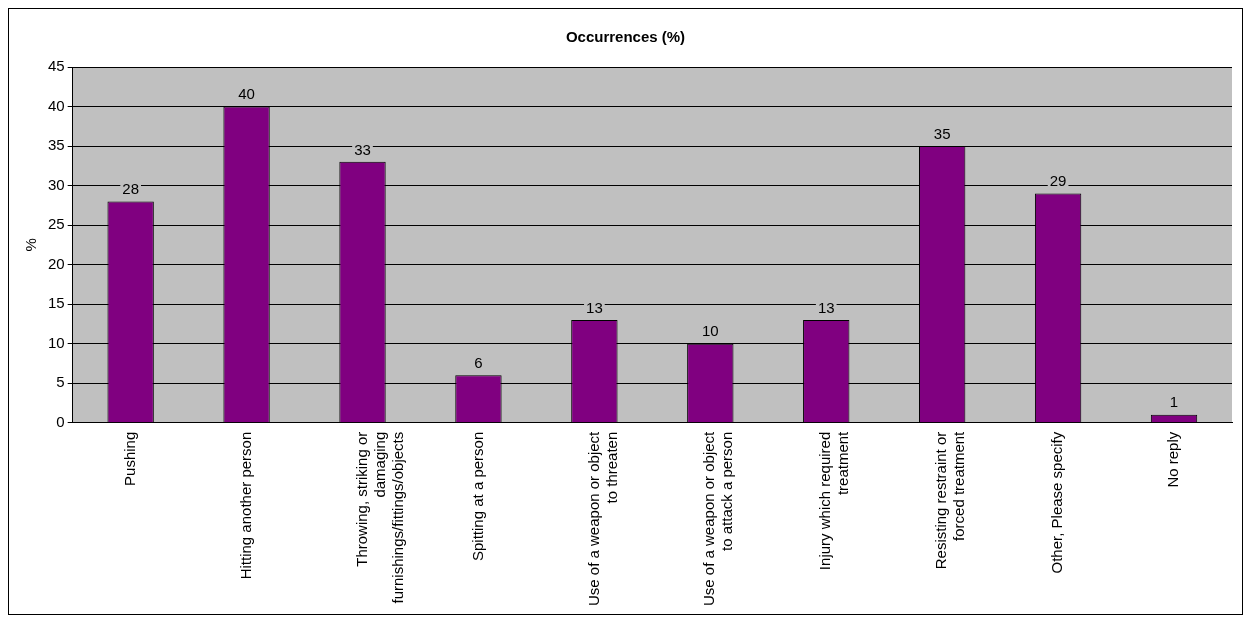 The height and width of the screenshot is (623, 1251). What do you see at coordinates (478, 362) in the screenshot?
I see `data-label: 6` at bounding box center [478, 362].